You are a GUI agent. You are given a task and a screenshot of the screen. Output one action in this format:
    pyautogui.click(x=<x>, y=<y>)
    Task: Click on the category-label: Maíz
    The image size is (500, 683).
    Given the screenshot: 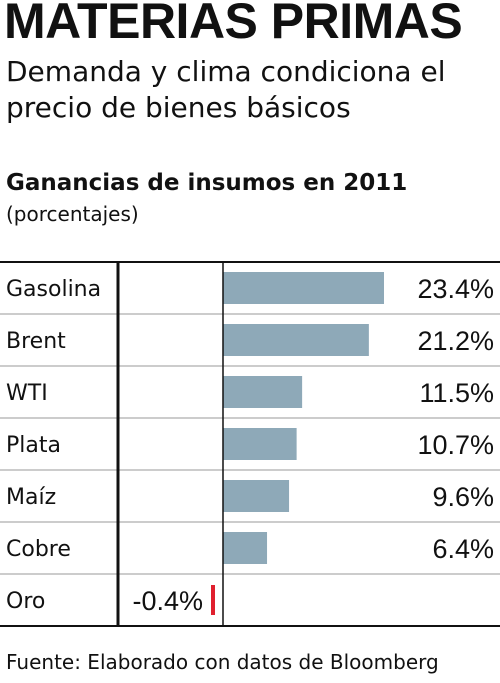 What is the action you would take?
    pyautogui.click(x=31, y=497)
    